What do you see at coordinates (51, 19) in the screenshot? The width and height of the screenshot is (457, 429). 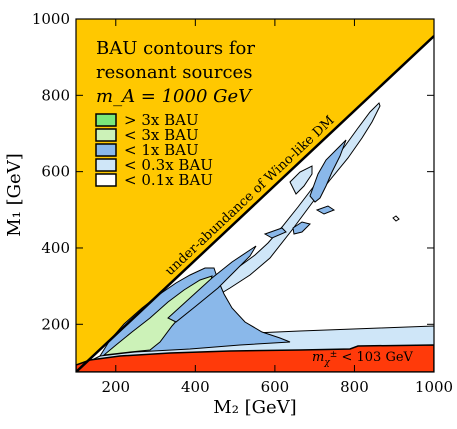 I see `y-tick-label: 1000` at bounding box center [51, 19].